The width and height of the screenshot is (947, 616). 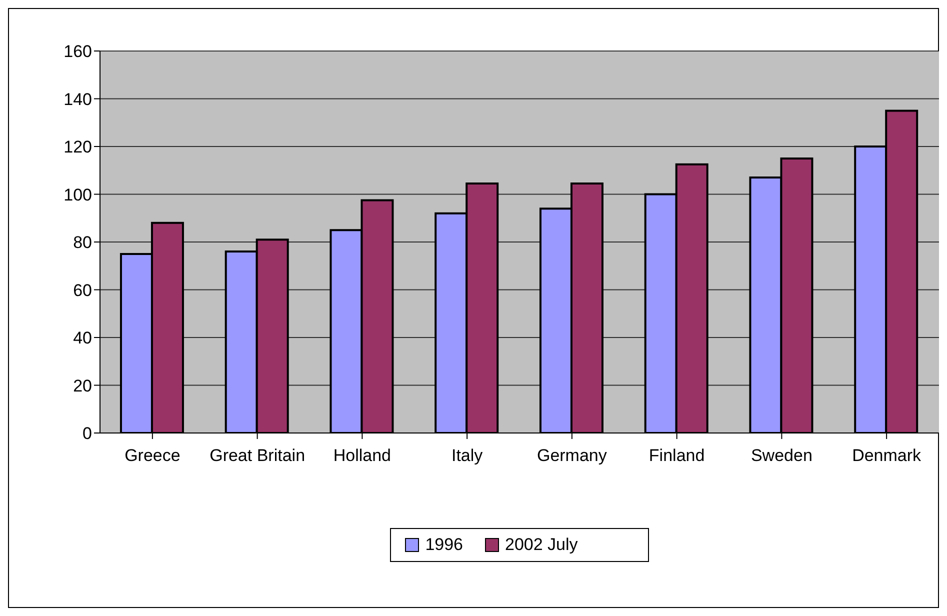 What do you see at coordinates (82, 242) in the screenshot?
I see `y-tick-label: 80` at bounding box center [82, 242].